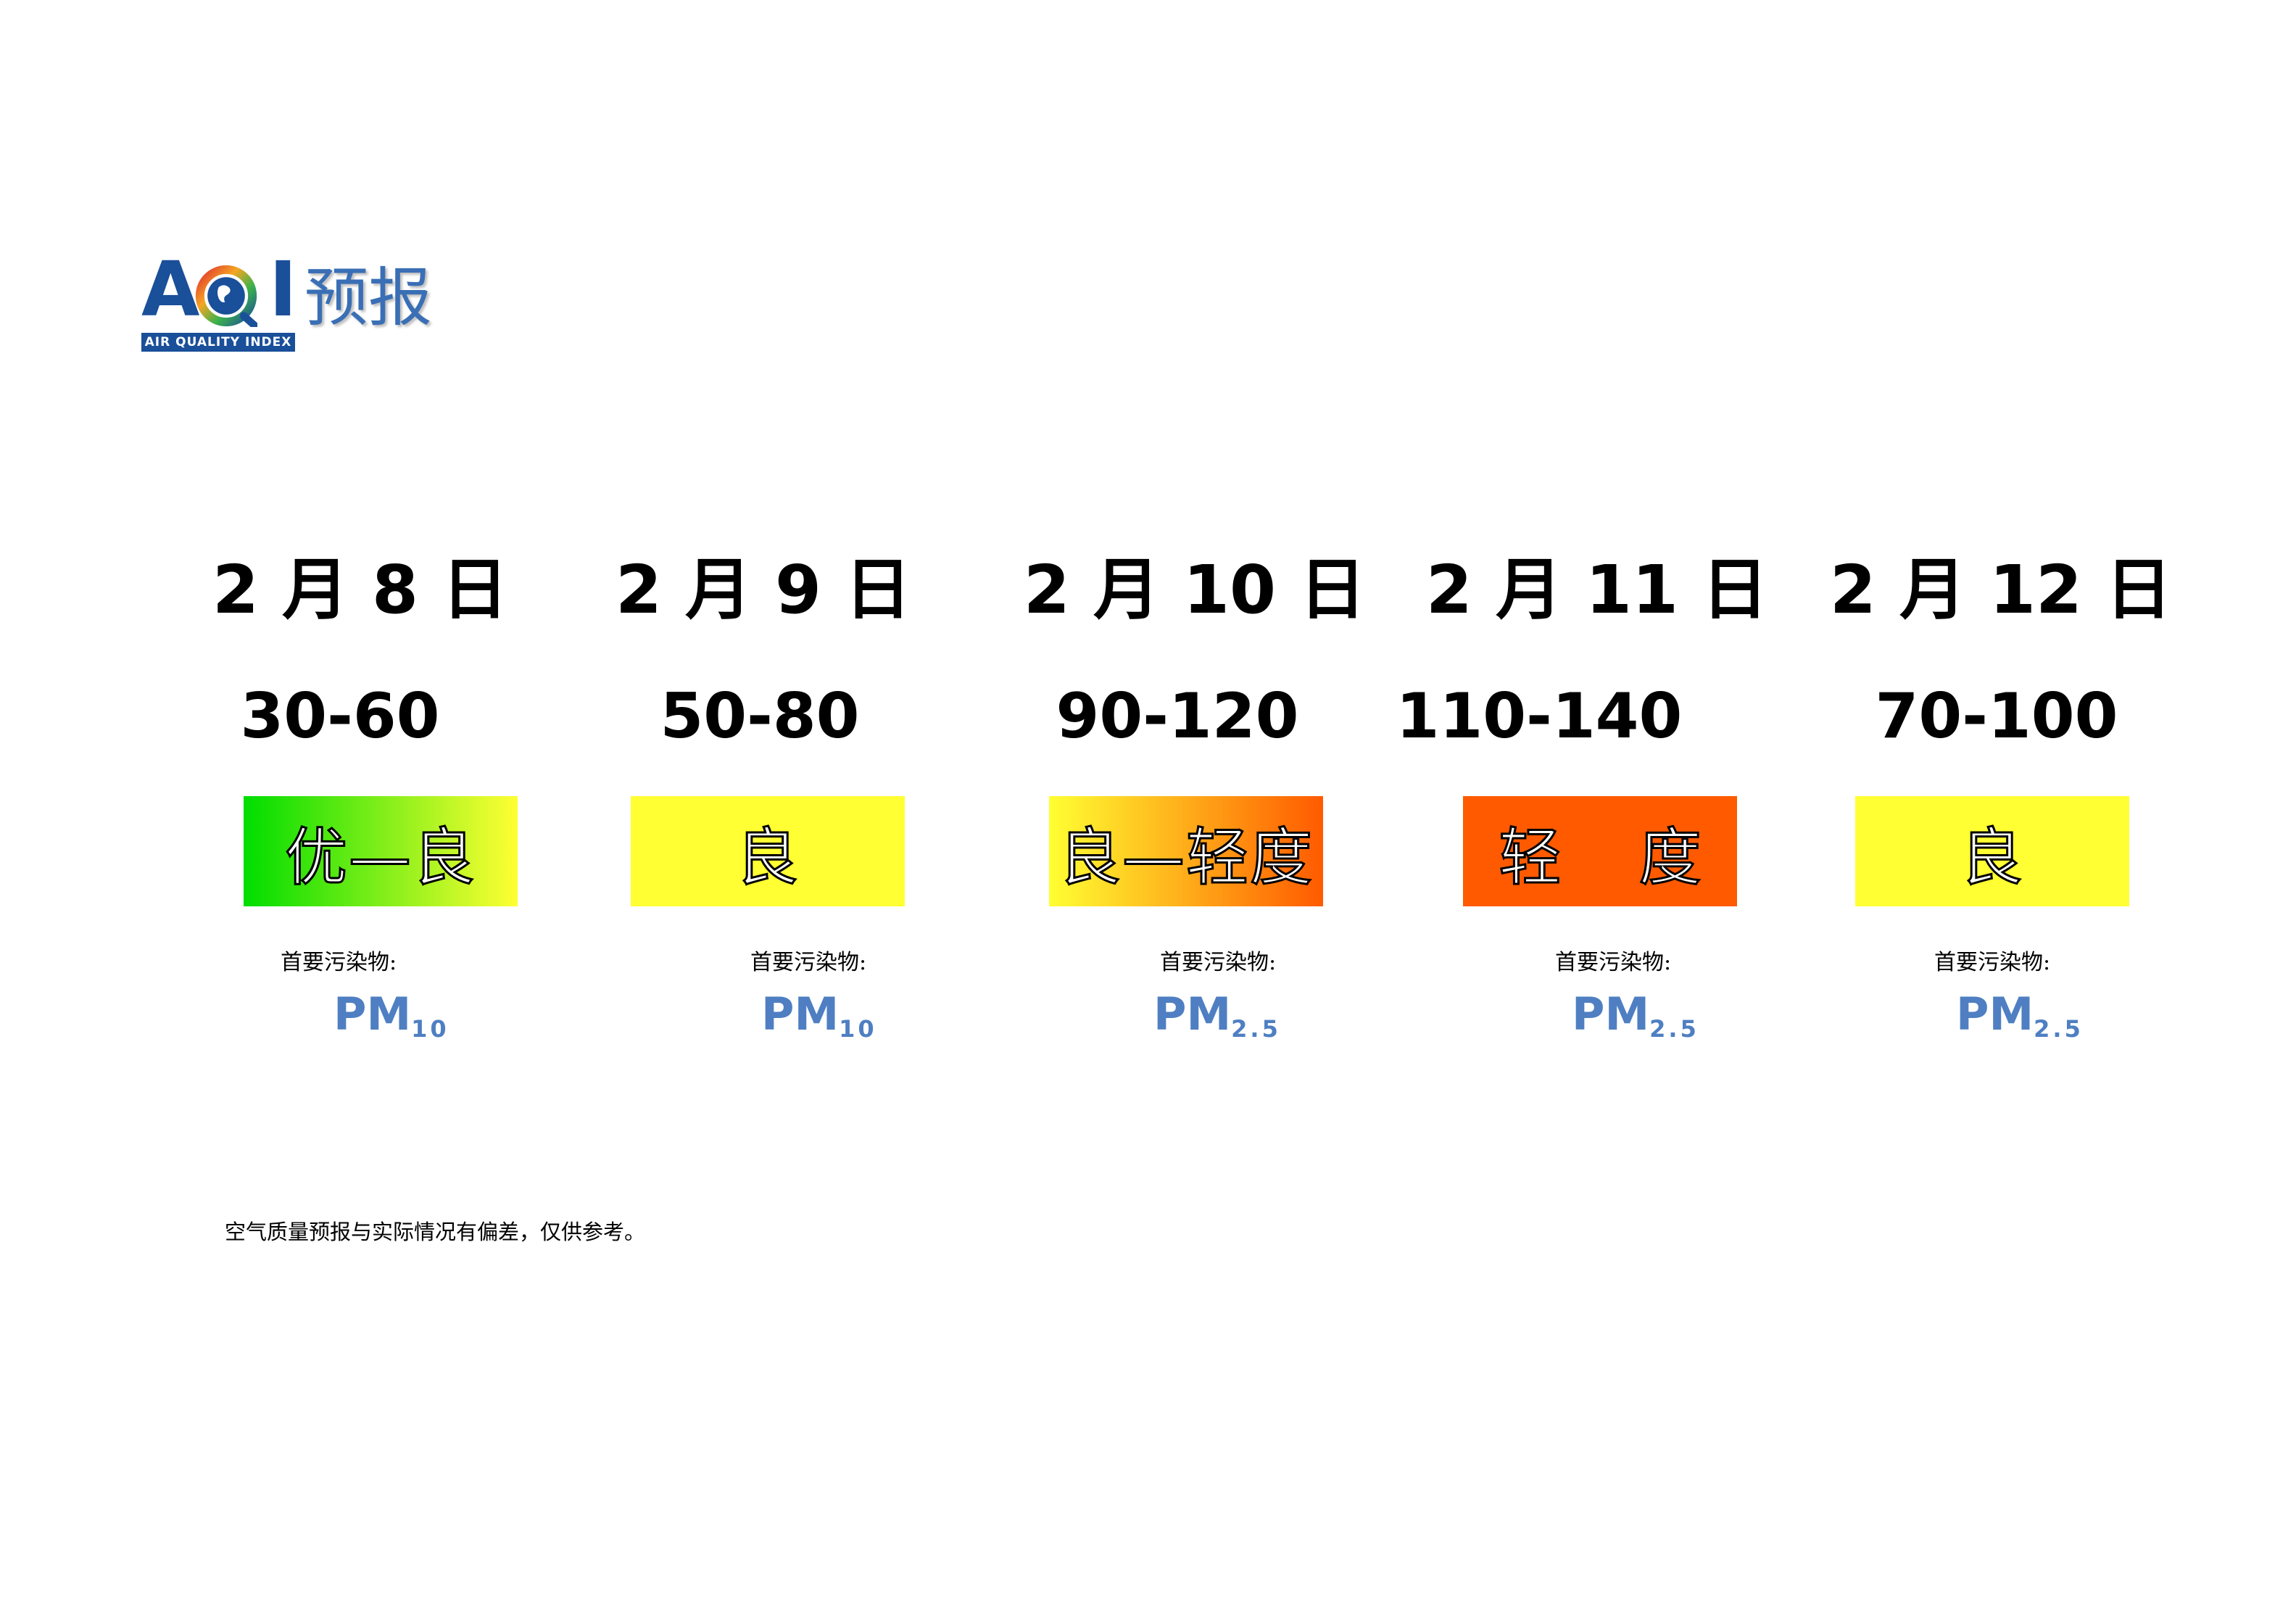  I want to click on aqi-logo-mark: A I, so click(219, 294).